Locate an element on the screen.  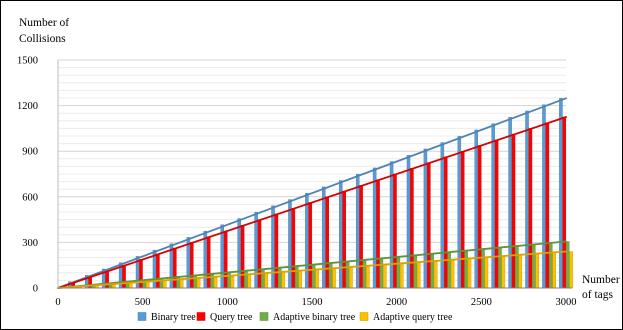
y-tick-label: 600 is located at coordinates (30, 197).